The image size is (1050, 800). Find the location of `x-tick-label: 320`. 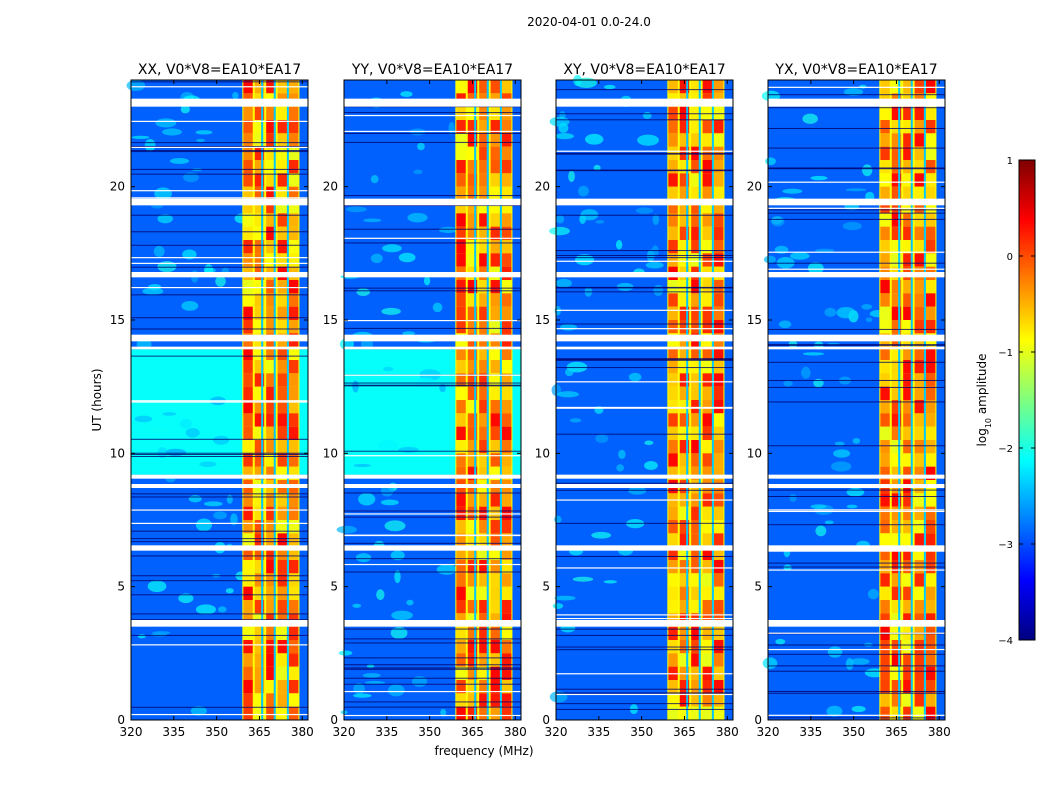

x-tick-label: 320 is located at coordinates (556, 732).